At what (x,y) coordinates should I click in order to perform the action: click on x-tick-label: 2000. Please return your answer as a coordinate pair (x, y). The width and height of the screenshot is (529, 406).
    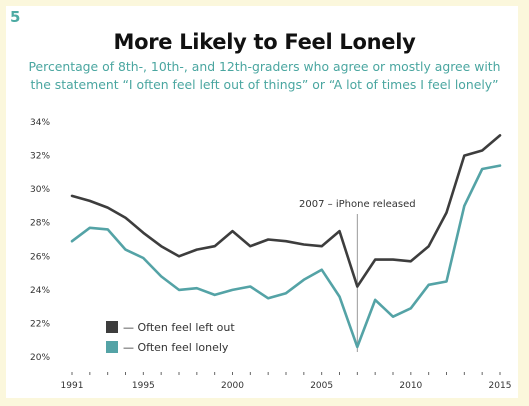
    Looking at the image, I should click on (232, 386).